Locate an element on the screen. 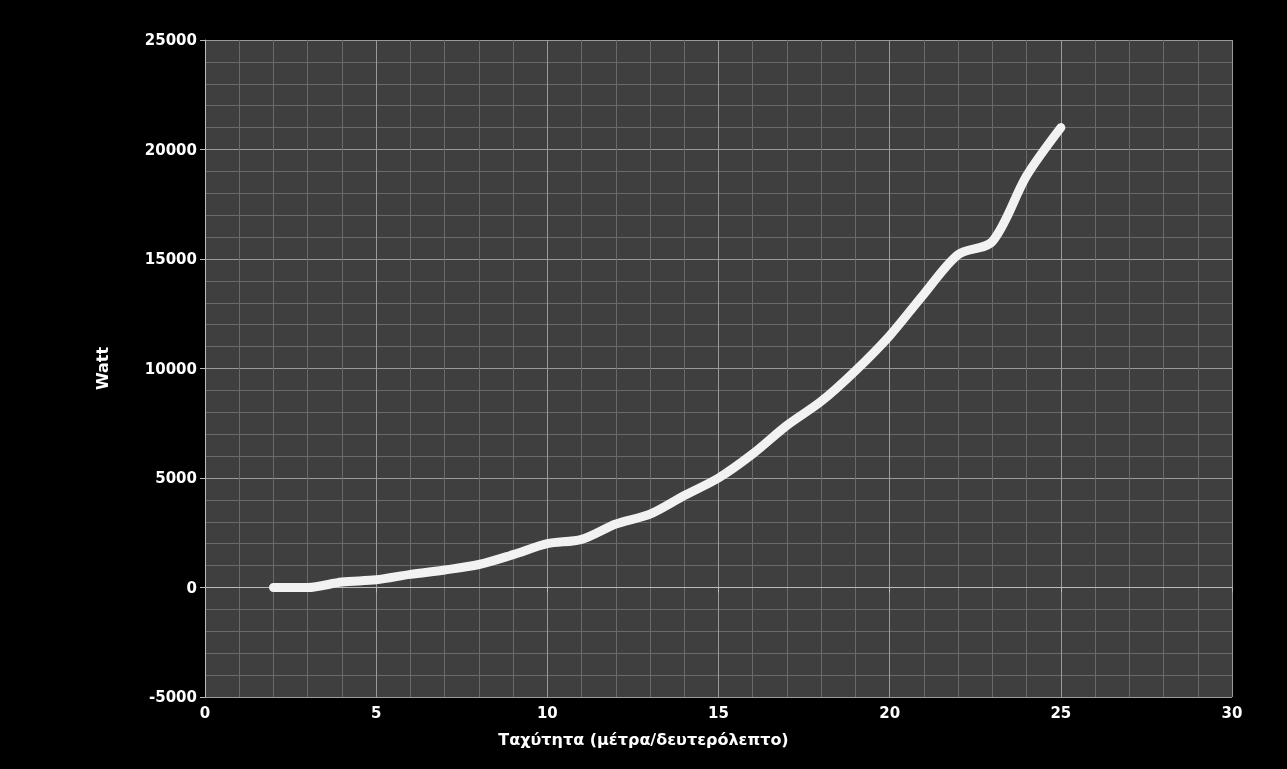 The image size is (1287, 769). x-tick-label: 5 is located at coordinates (376, 712).